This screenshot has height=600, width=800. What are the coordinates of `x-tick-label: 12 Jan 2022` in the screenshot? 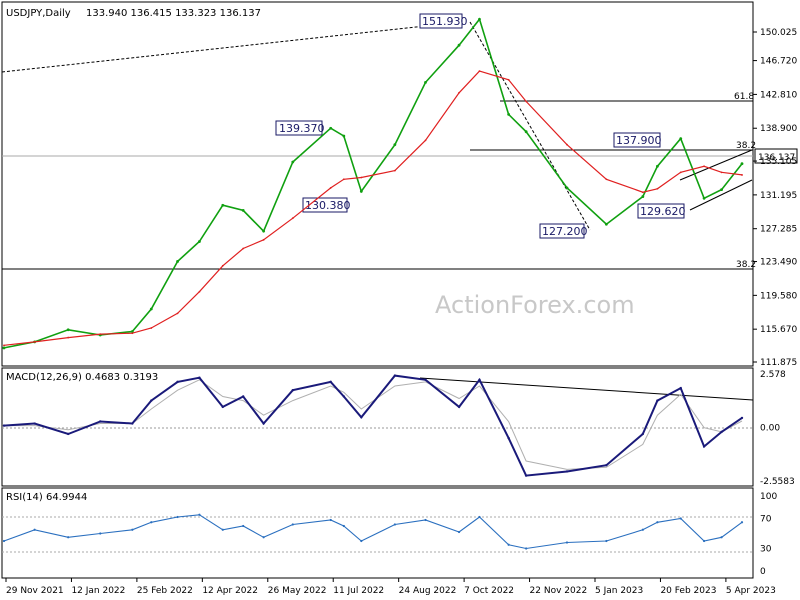 It's located at (98, 591).